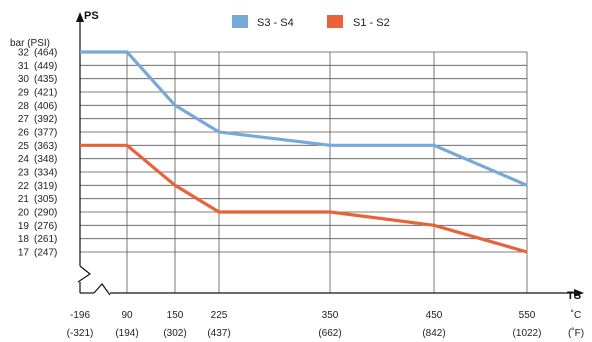 The height and width of the screenshot is (342, 592). I want to click on y-tick-label-bar: 18, so click(24, 239).